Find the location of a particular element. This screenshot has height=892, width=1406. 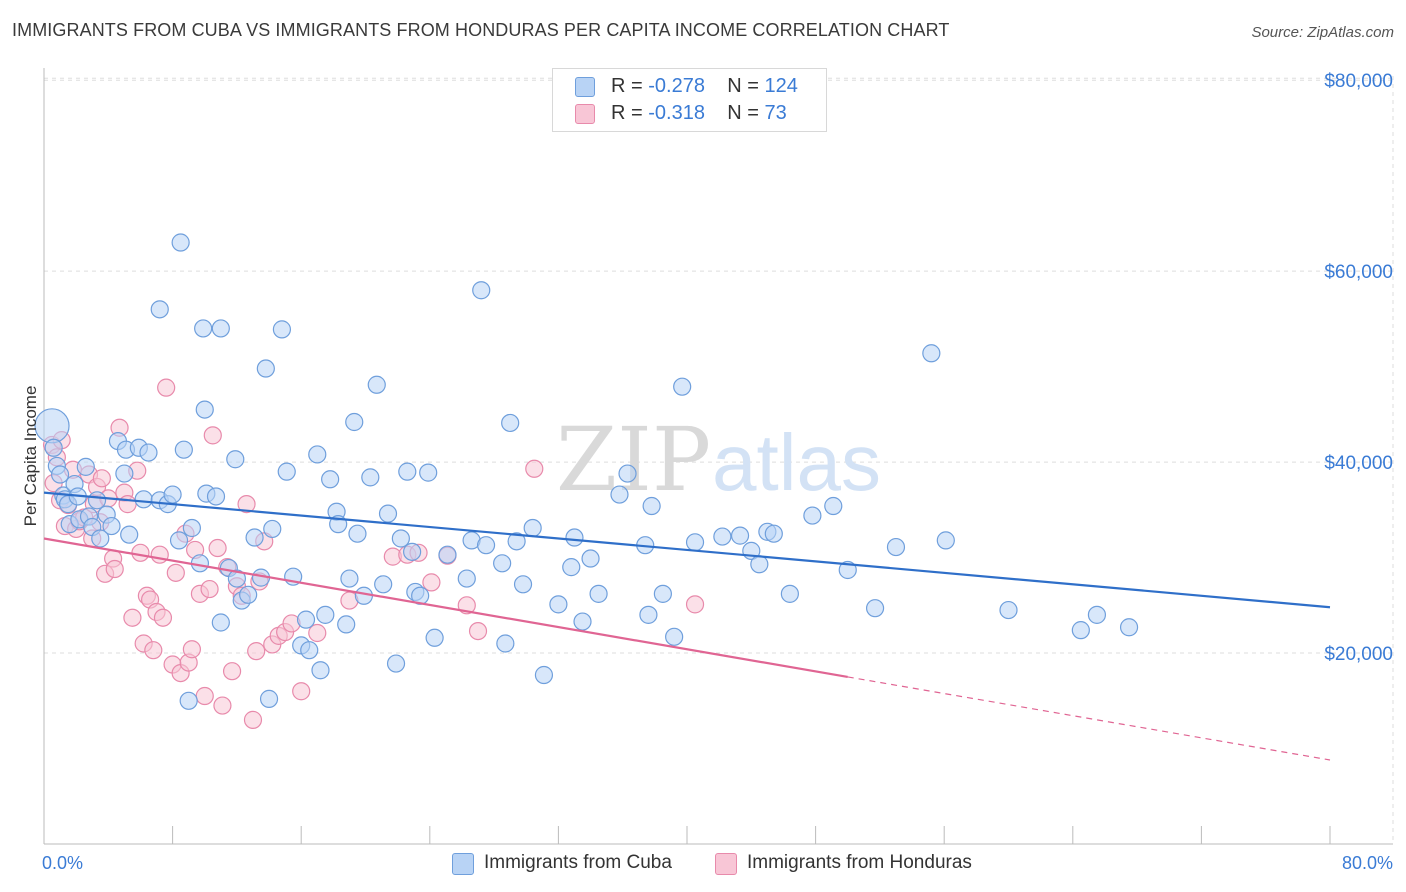

y-axis-title: Per Capita Income is located at coordinates (30, 456).